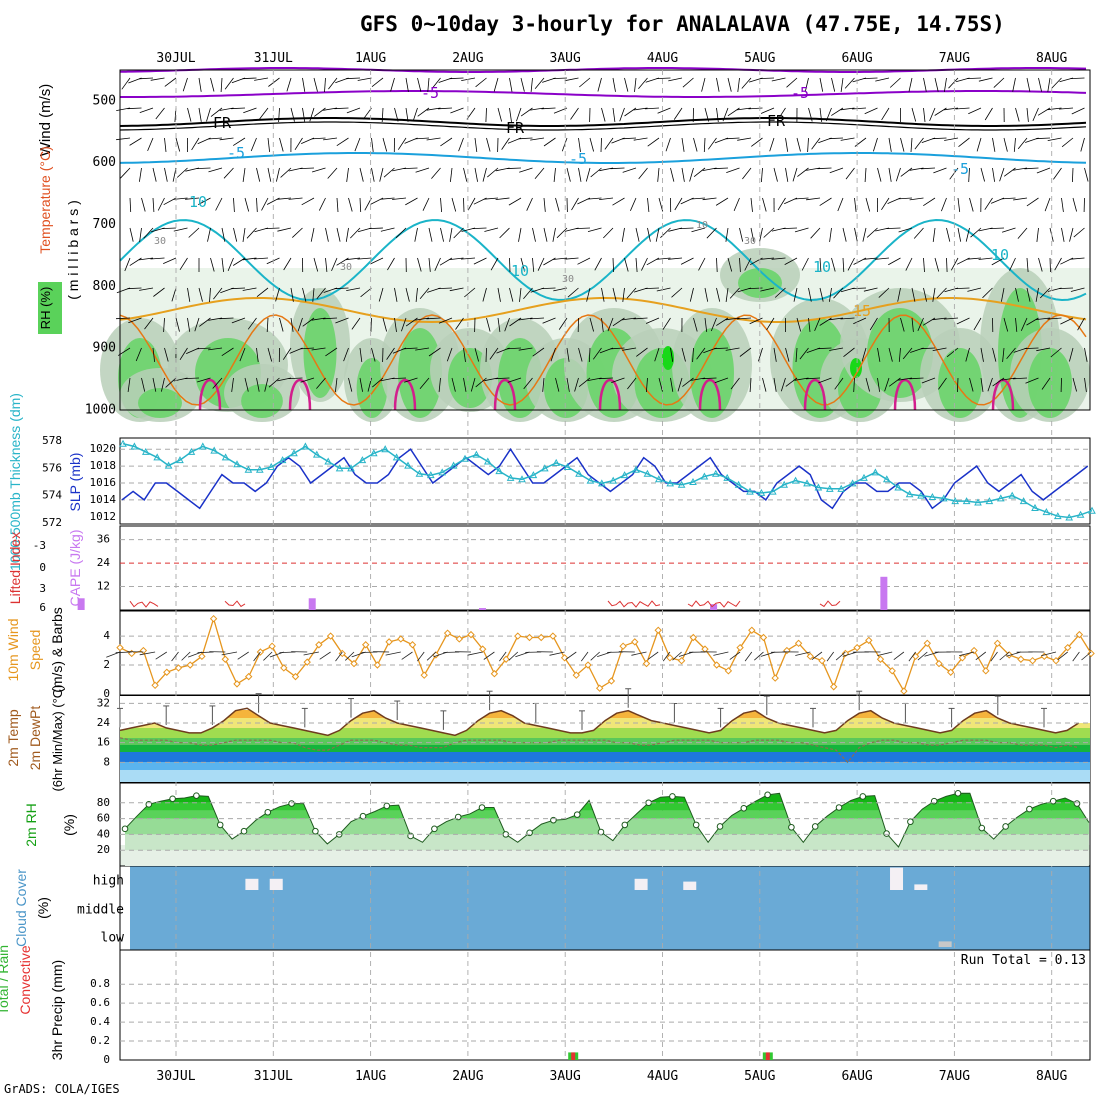 The height and width of the screenshot is (1100, 1100). What do you see at coordinates (103, 702) in the screenshot?
I see `temp-tick: 32` at bounding box center [103, 702].